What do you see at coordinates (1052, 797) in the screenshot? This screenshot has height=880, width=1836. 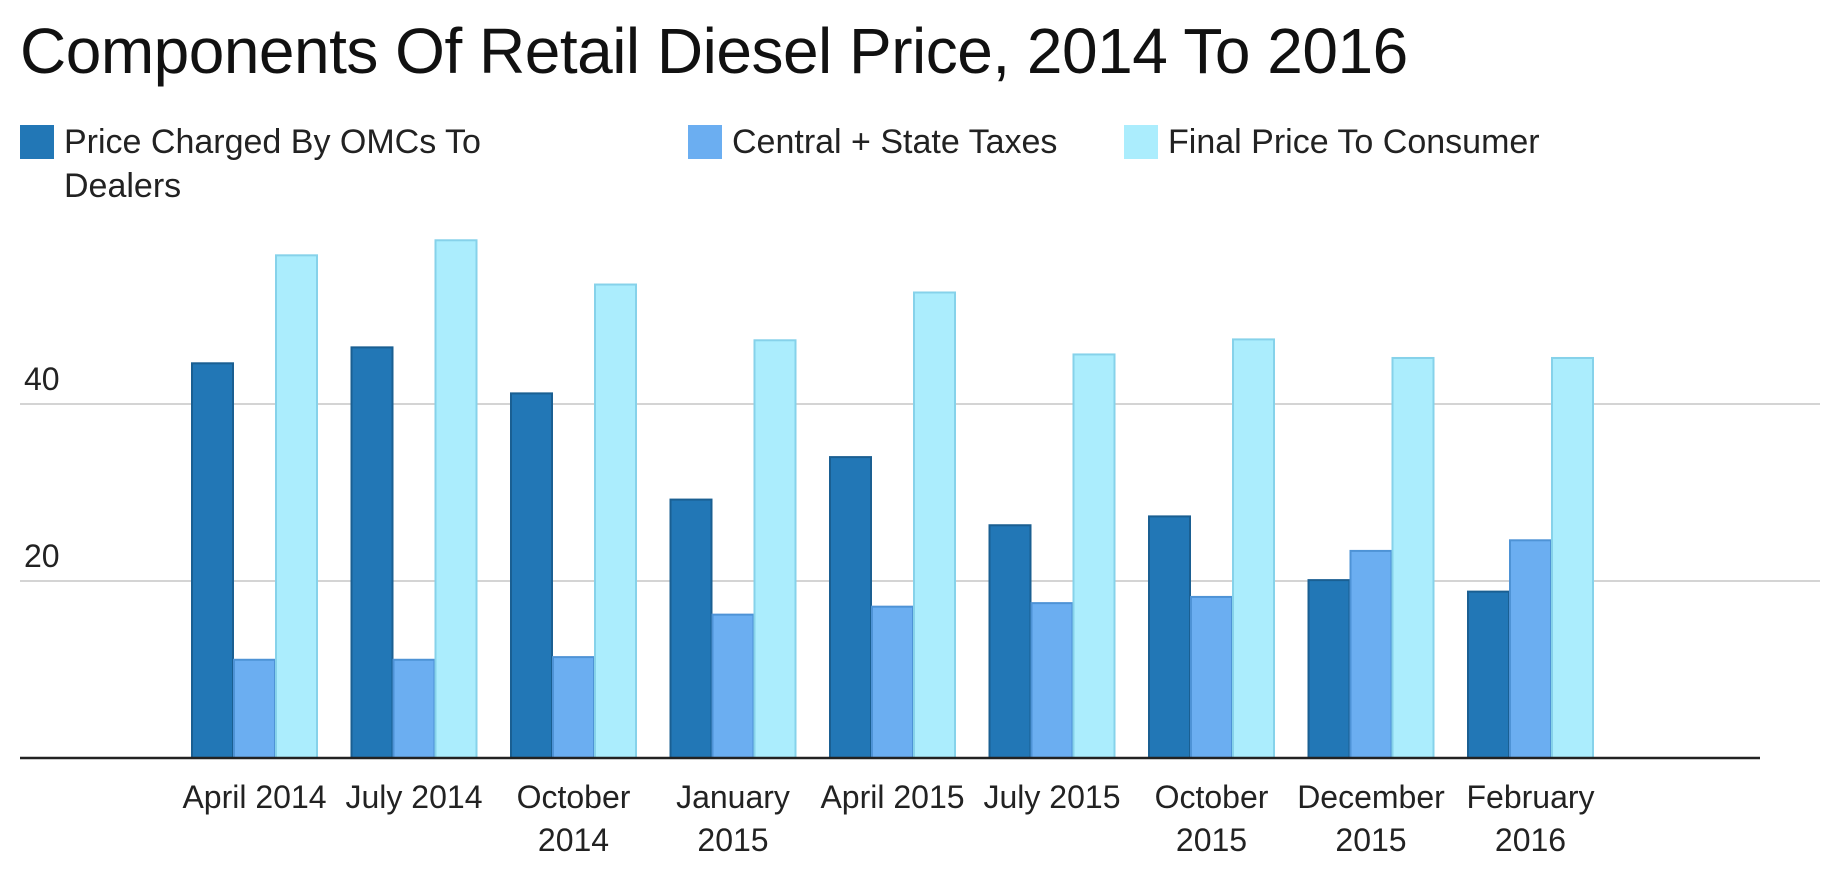 I see `x-tick-label-5: July 2015` at bounding box center [1052, 797].